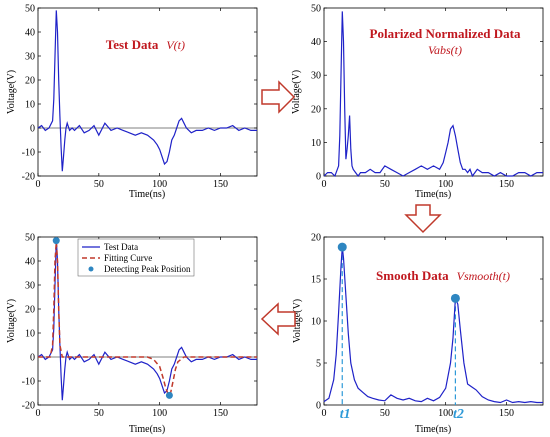 The height and width of the screenshot is (437, 550). What do you see at coordinates (112, 318) in the screenshot?
I see `peak-position-markers` at bounding box center [112, 318].